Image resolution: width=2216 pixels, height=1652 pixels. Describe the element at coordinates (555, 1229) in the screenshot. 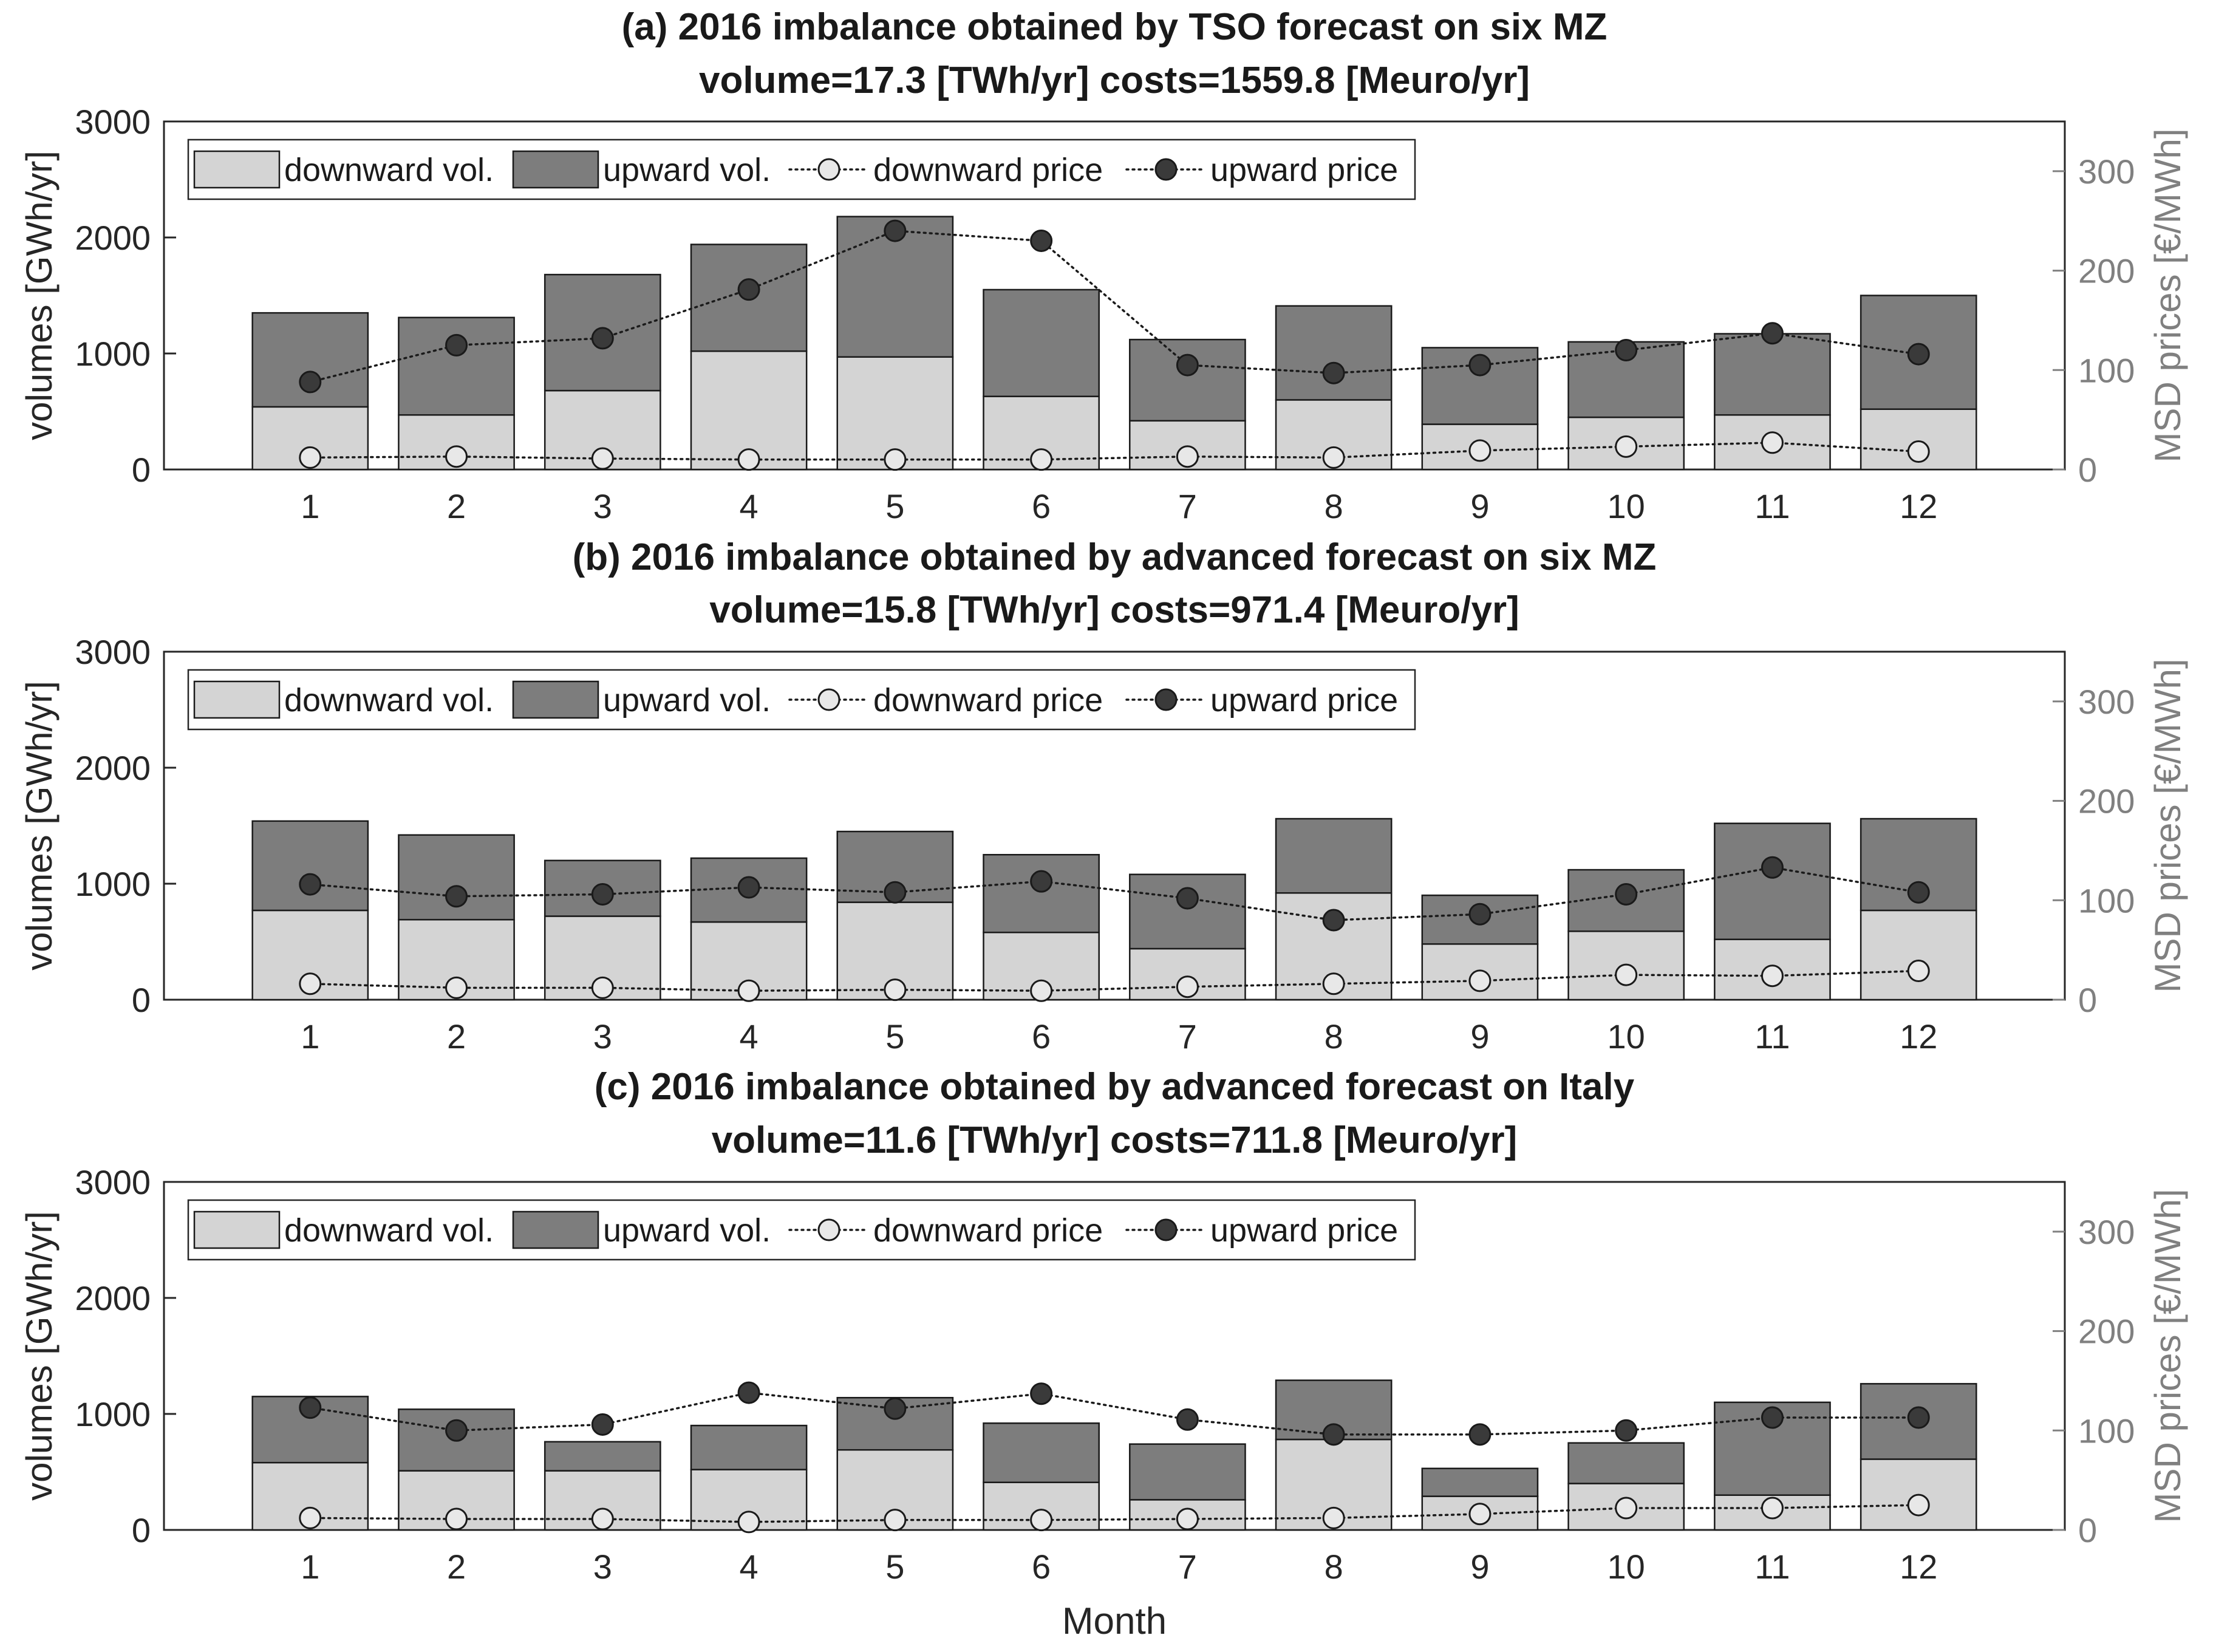

I see `legend-swatch-upward-vol` at that location.